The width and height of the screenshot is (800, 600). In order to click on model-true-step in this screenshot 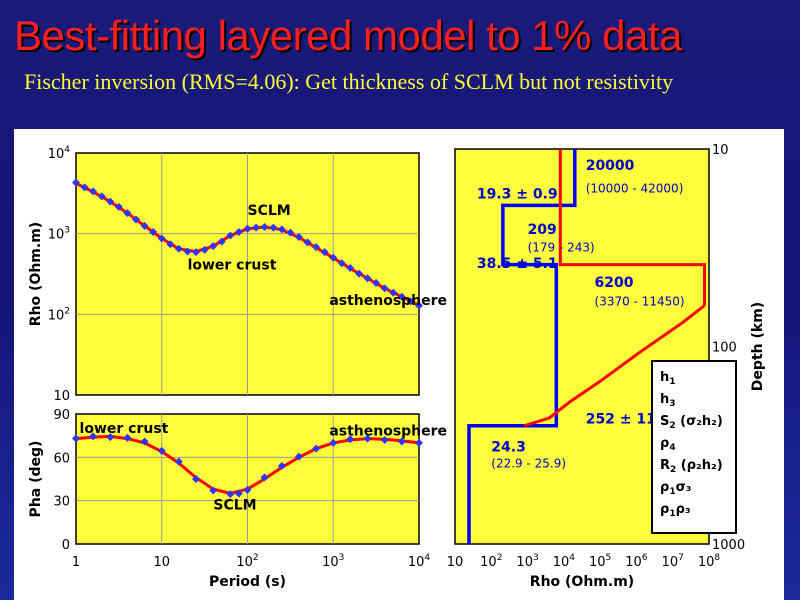, I will do `click(632, 227)`.